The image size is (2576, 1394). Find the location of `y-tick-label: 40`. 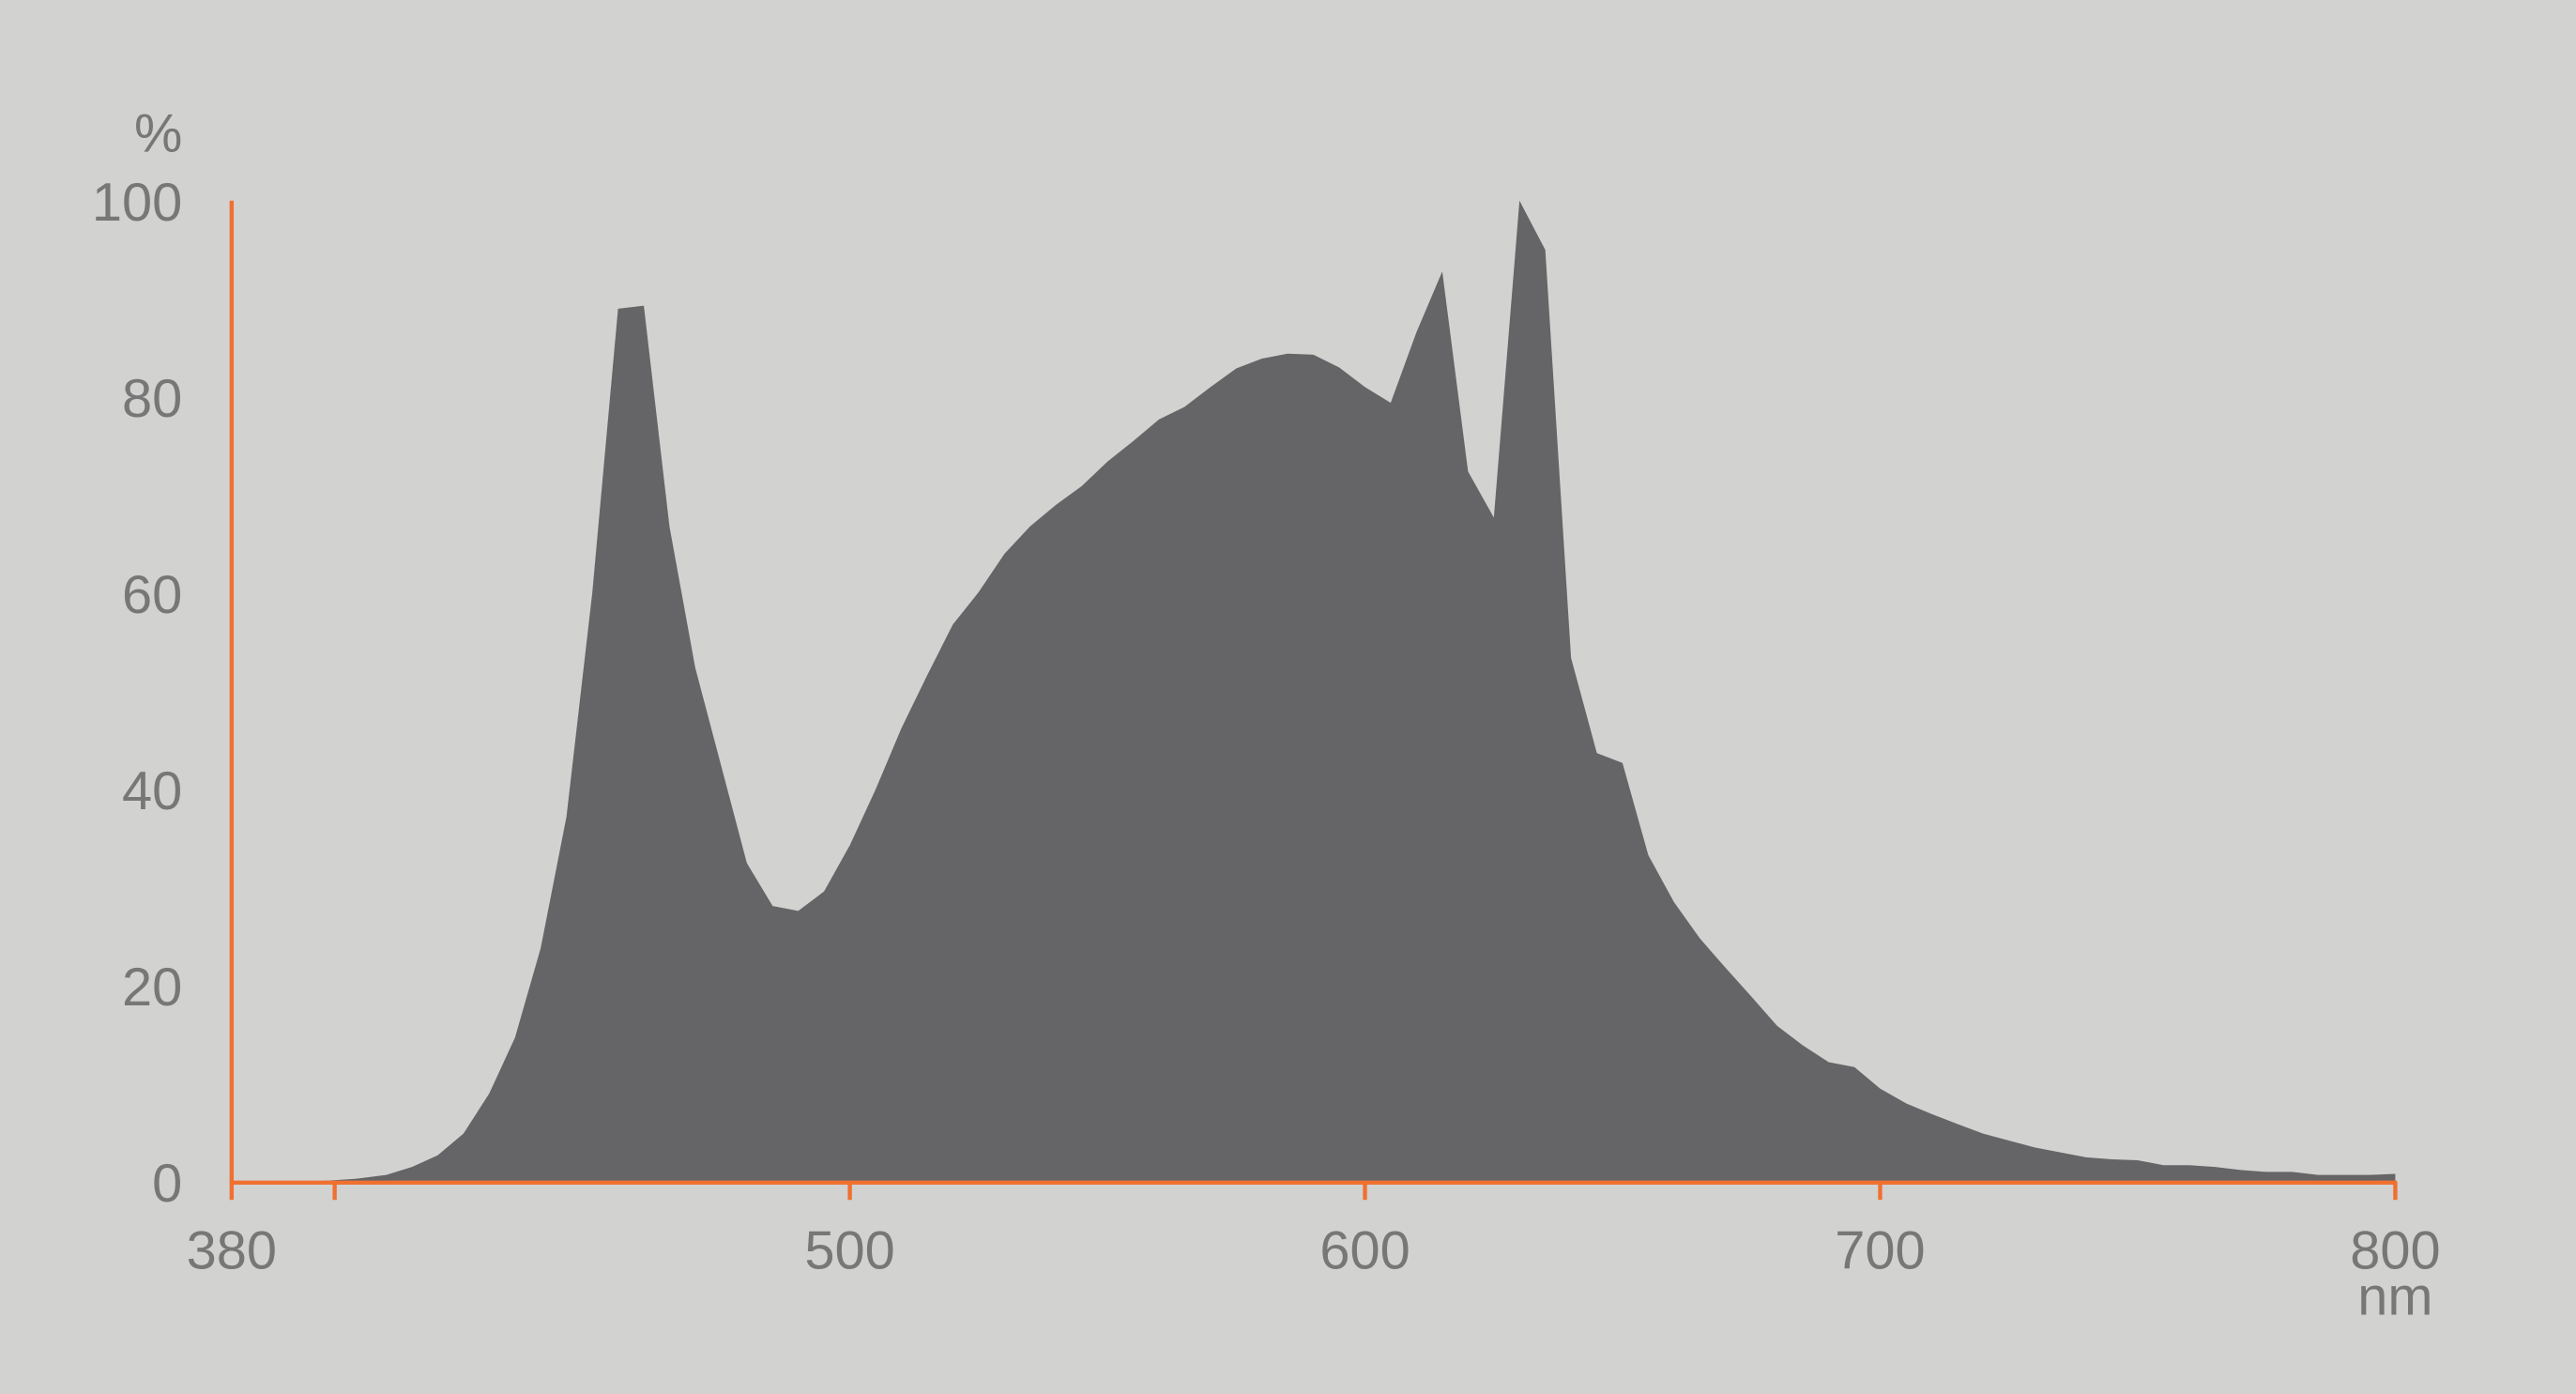

y-tick-label: 40 is located at coordinates (152, 791).